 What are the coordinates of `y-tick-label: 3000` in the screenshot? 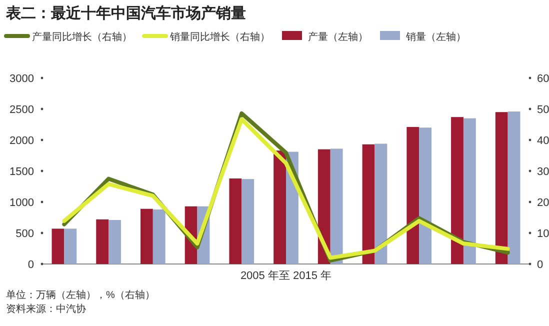 It's located at (22, 79).